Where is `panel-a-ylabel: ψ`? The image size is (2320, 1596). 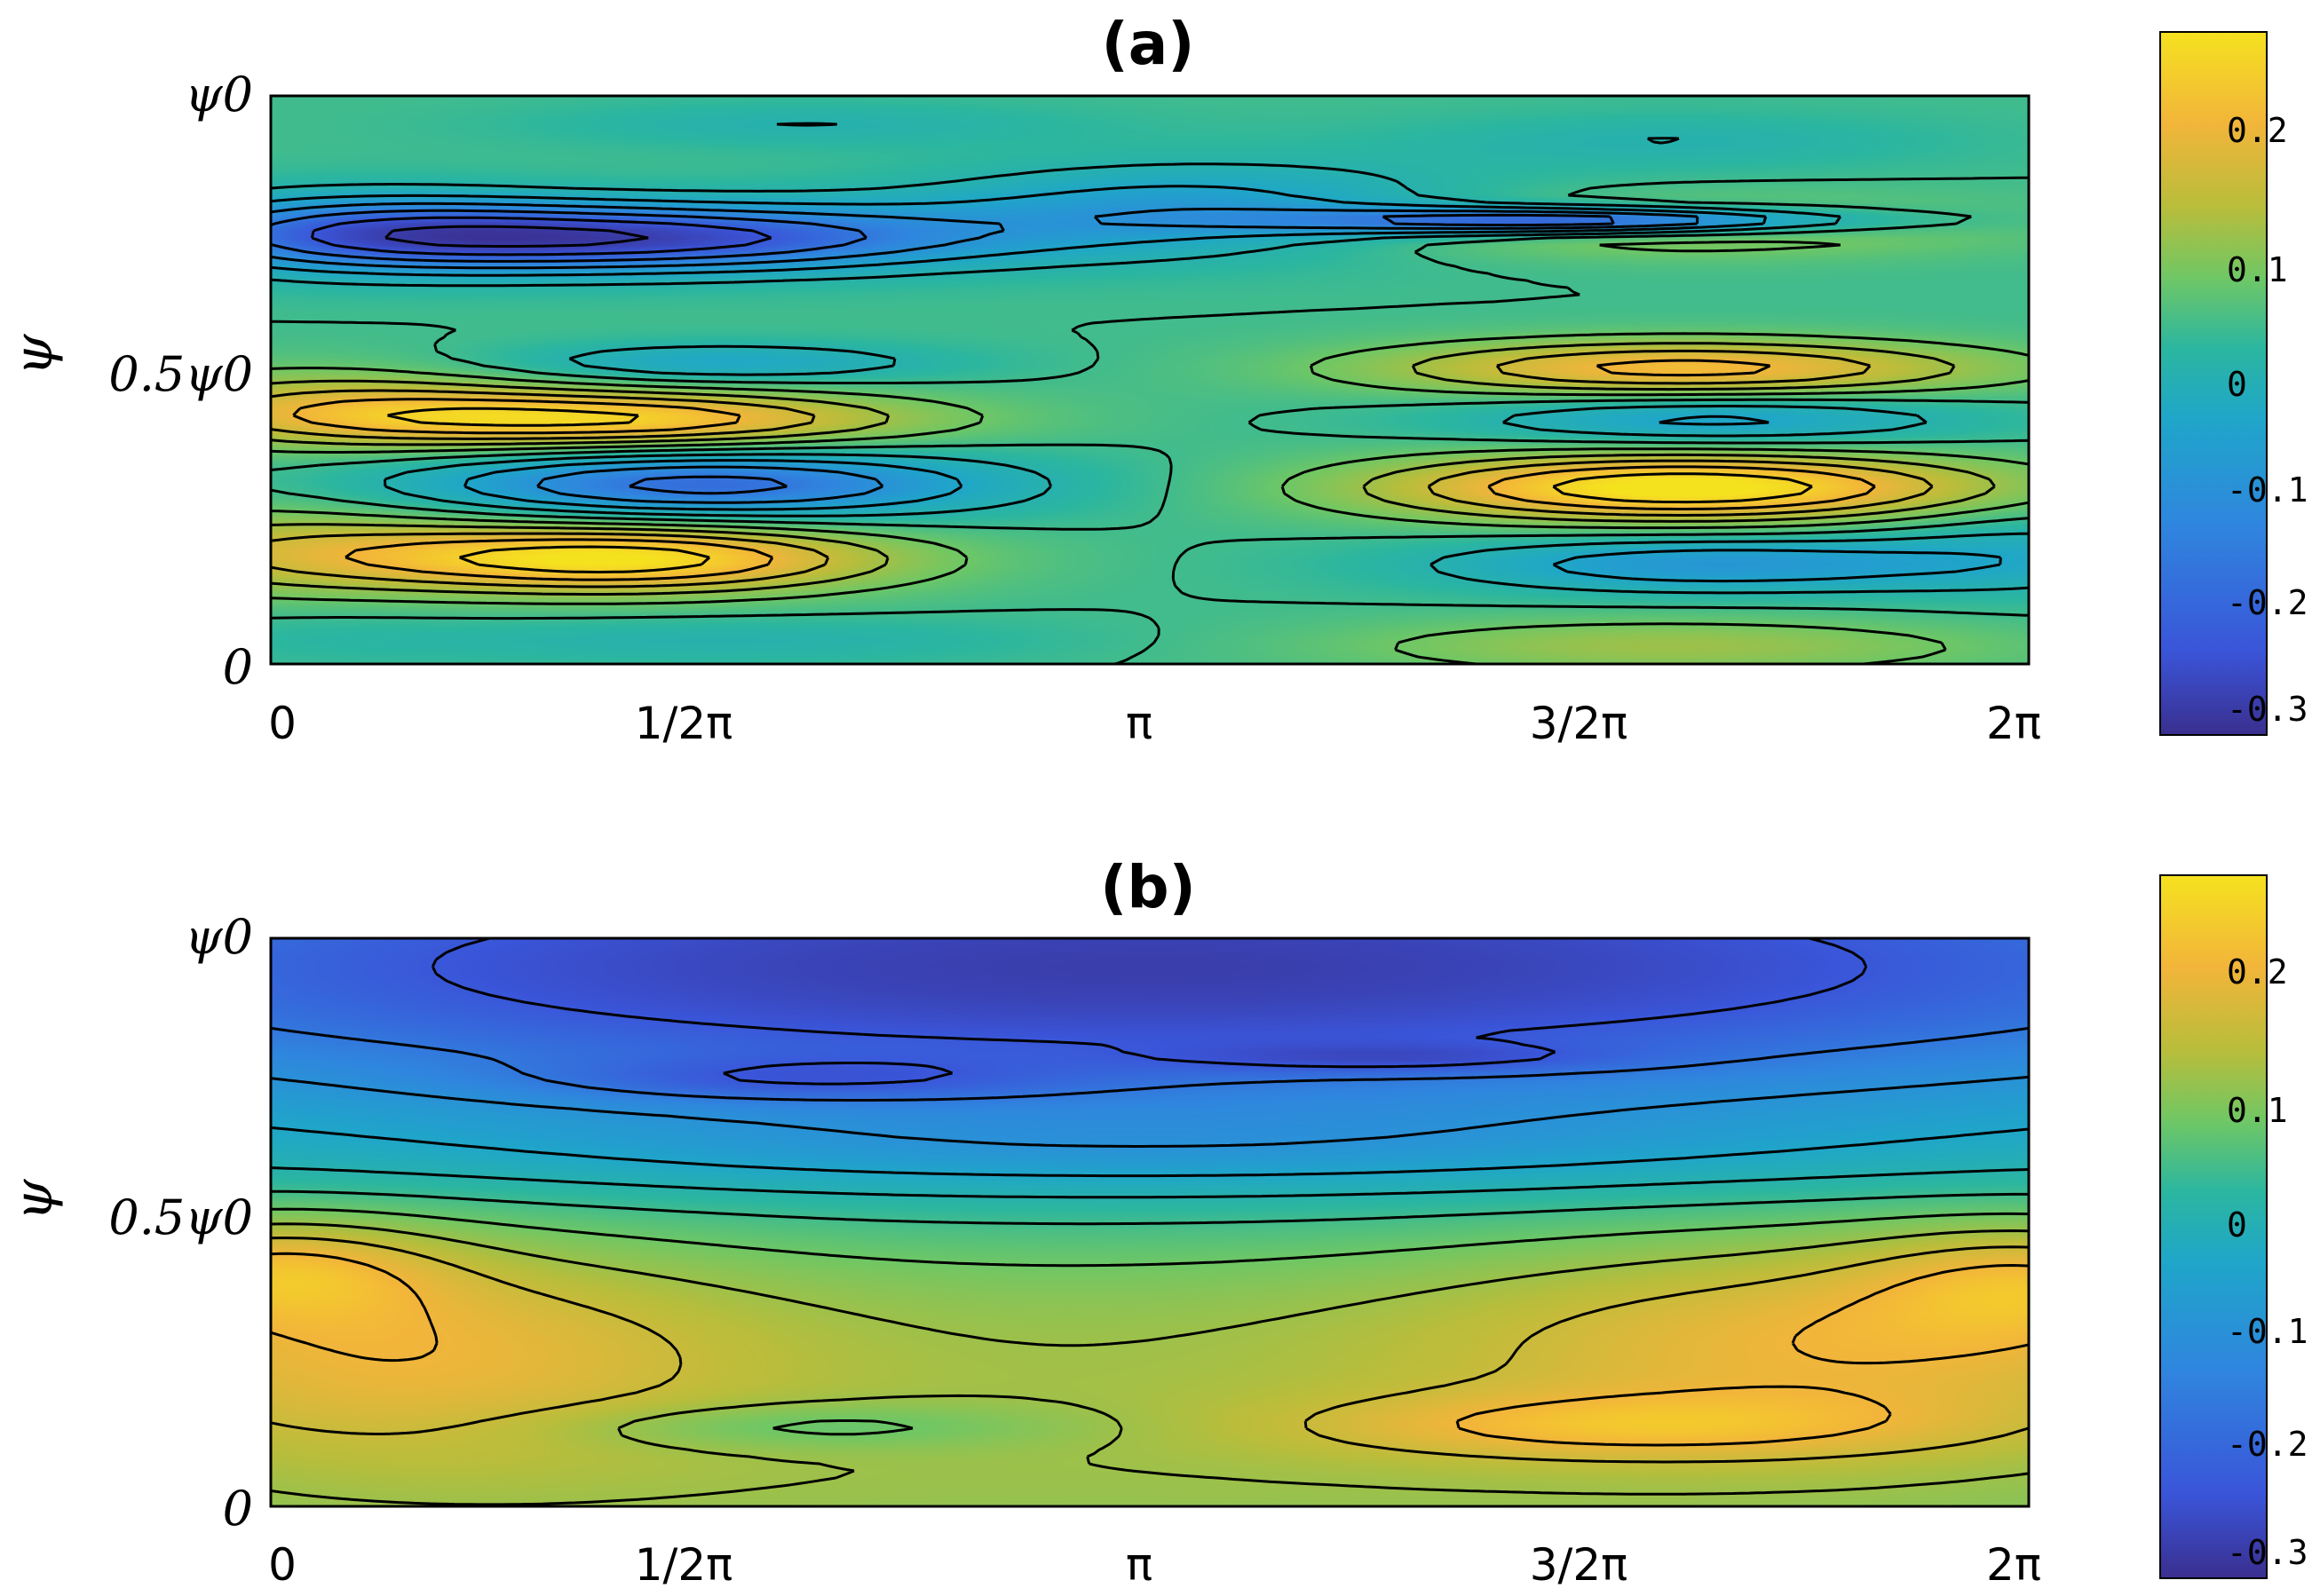 panel-a-ylabel: ψ is located at coordinates (34, 355).